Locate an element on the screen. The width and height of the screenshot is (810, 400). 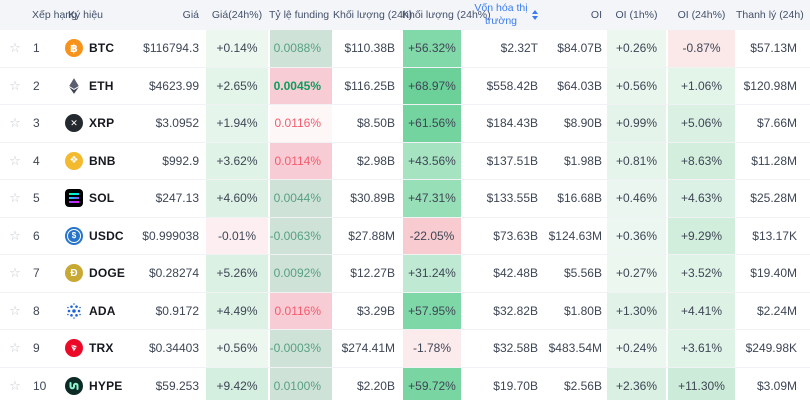
oi-cell: $16.68B is located at coordinates (573, 198).